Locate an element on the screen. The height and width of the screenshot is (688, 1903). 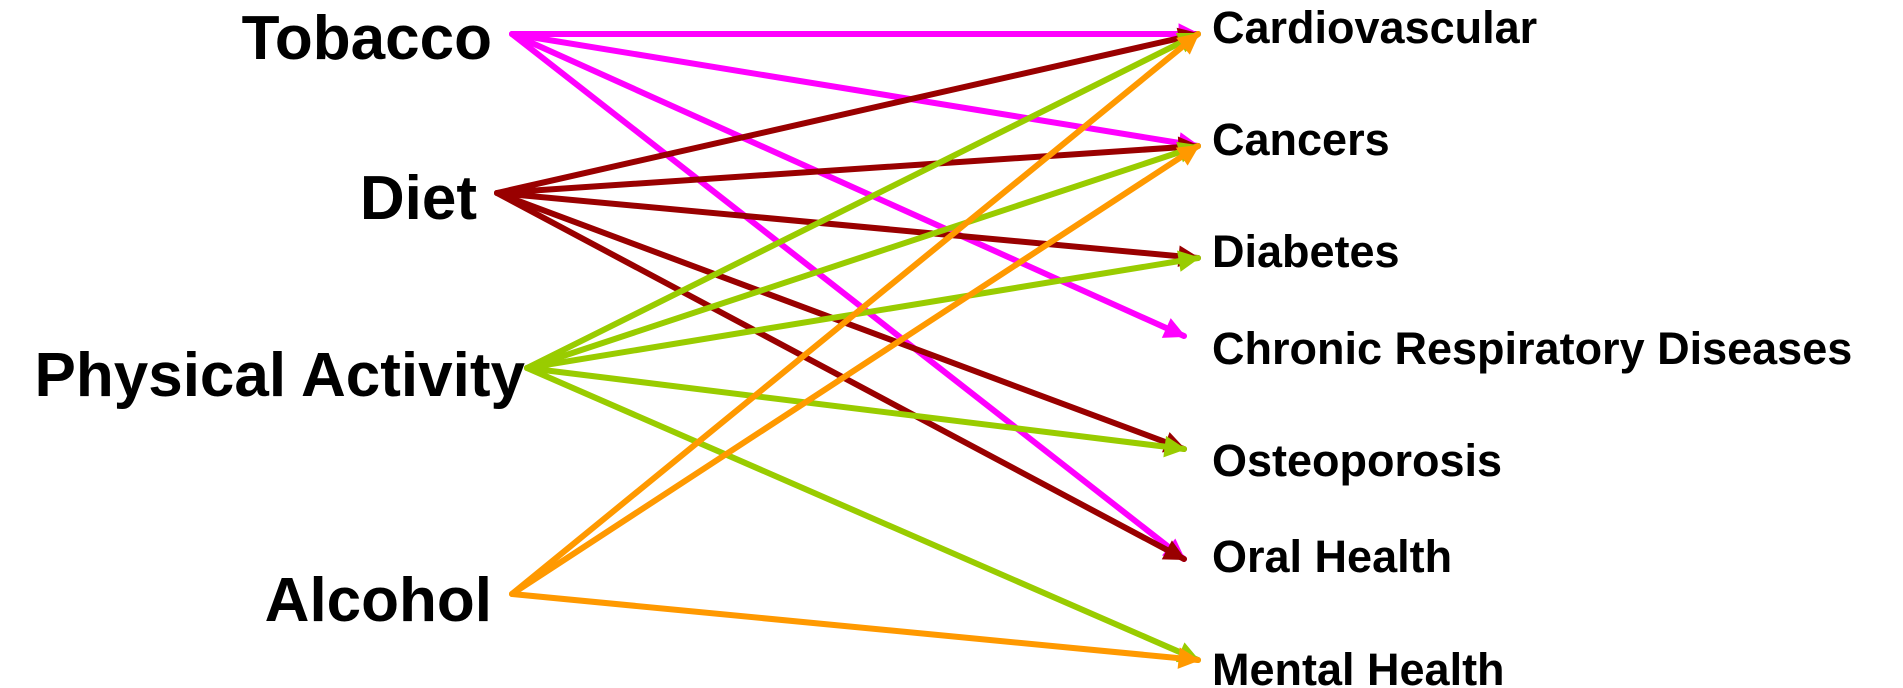
arrow-alcohol-to-mental-health is located at coordinates (855, 630).